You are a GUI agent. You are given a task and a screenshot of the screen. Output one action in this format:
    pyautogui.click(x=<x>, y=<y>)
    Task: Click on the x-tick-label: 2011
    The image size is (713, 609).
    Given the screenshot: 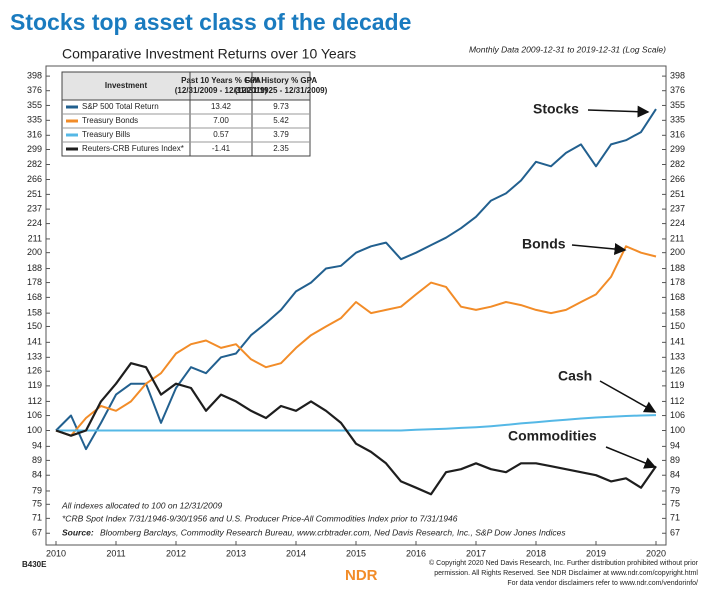 What is the action you would take?
    pyautogui.click(x=115, y=553)
    